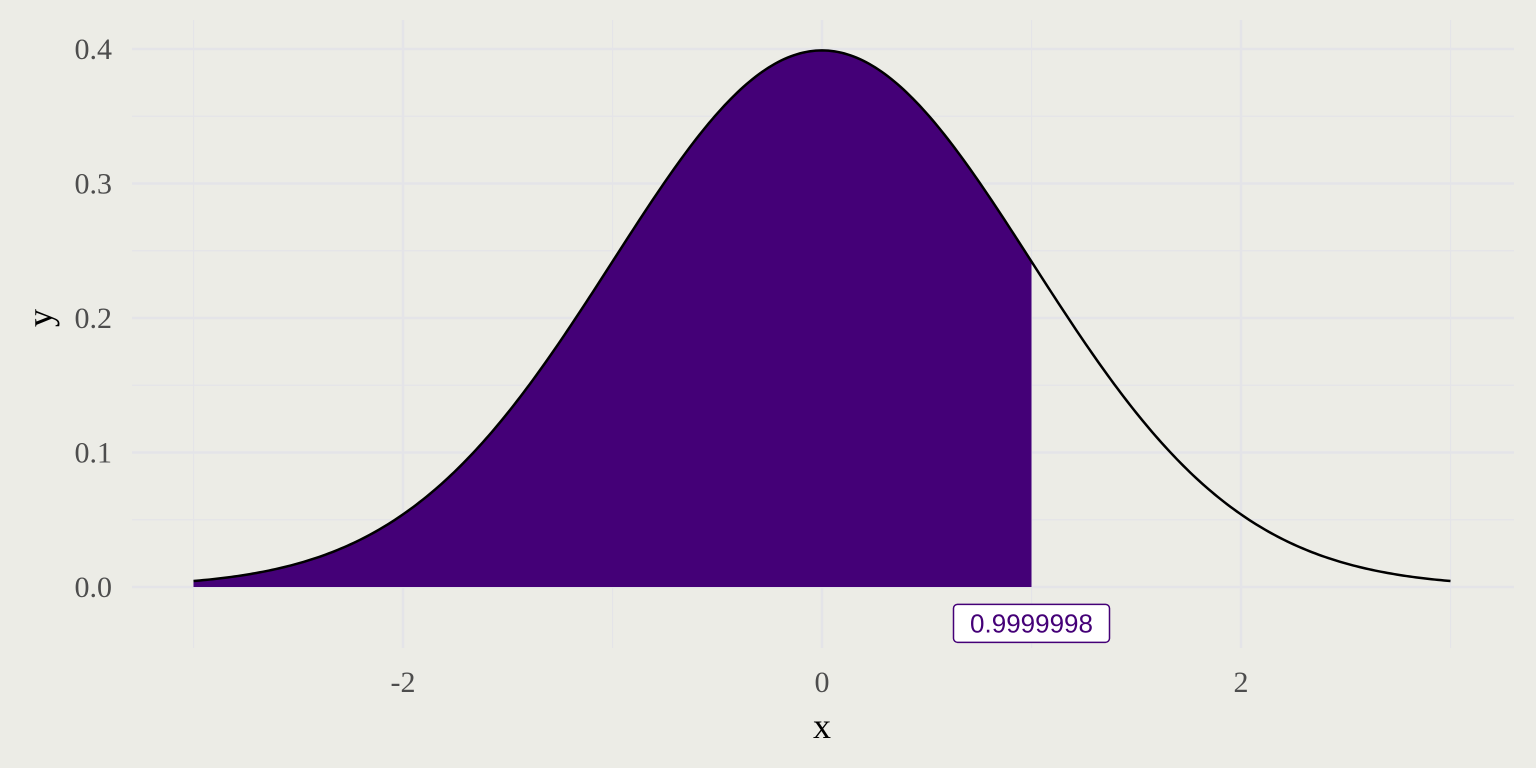  What do you see at coordinates (40, 318) in the screenshot?
I see `y-axis-title: y` at bounding box center [40, 318].